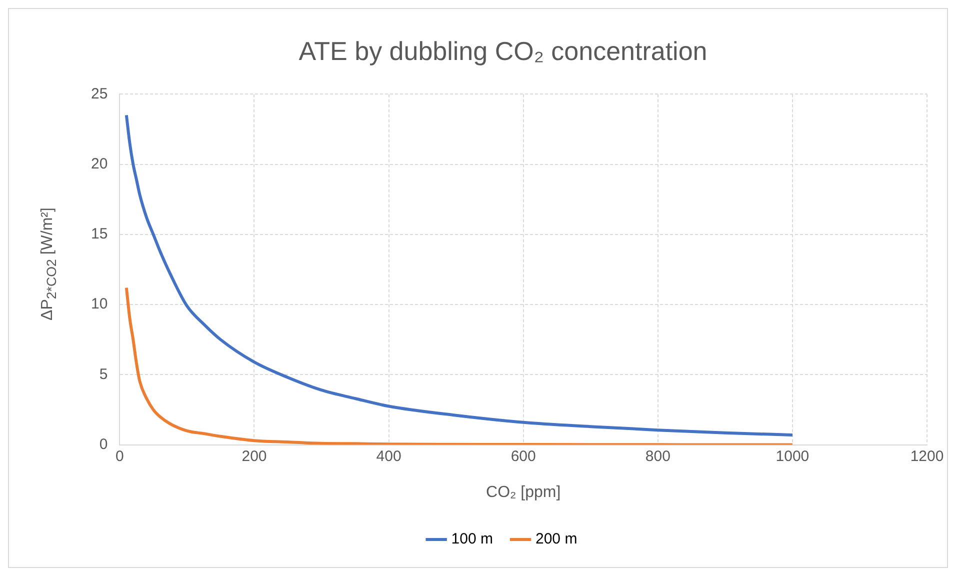 The width and height of the screenshot is (958, 579). What do you see at coordinates (99, 93) in the screenshot?
I see `y-tick-label: 25` at bounding box center [99, 93].